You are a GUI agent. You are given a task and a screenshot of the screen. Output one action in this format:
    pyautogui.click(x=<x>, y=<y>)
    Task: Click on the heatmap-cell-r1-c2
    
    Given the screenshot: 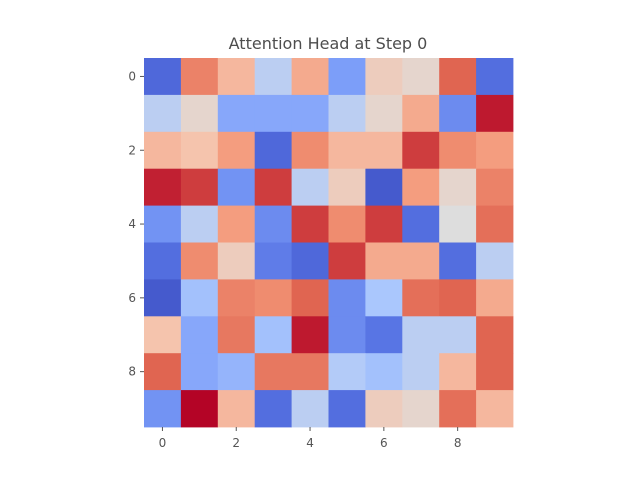 What is the action you would take?
    pyautogui.click(x=236, y=113)
    